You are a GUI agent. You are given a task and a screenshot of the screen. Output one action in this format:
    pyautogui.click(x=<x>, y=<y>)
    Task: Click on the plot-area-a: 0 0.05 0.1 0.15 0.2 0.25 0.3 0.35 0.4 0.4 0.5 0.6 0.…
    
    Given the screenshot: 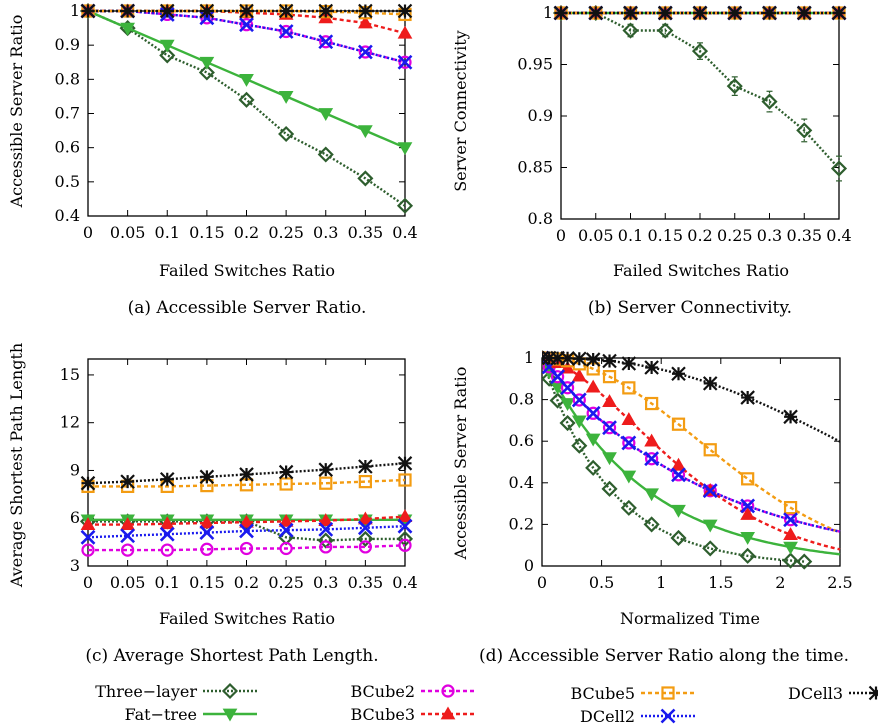 What is the action you would take?
    pyautogui.click(x=236, y=121)
    